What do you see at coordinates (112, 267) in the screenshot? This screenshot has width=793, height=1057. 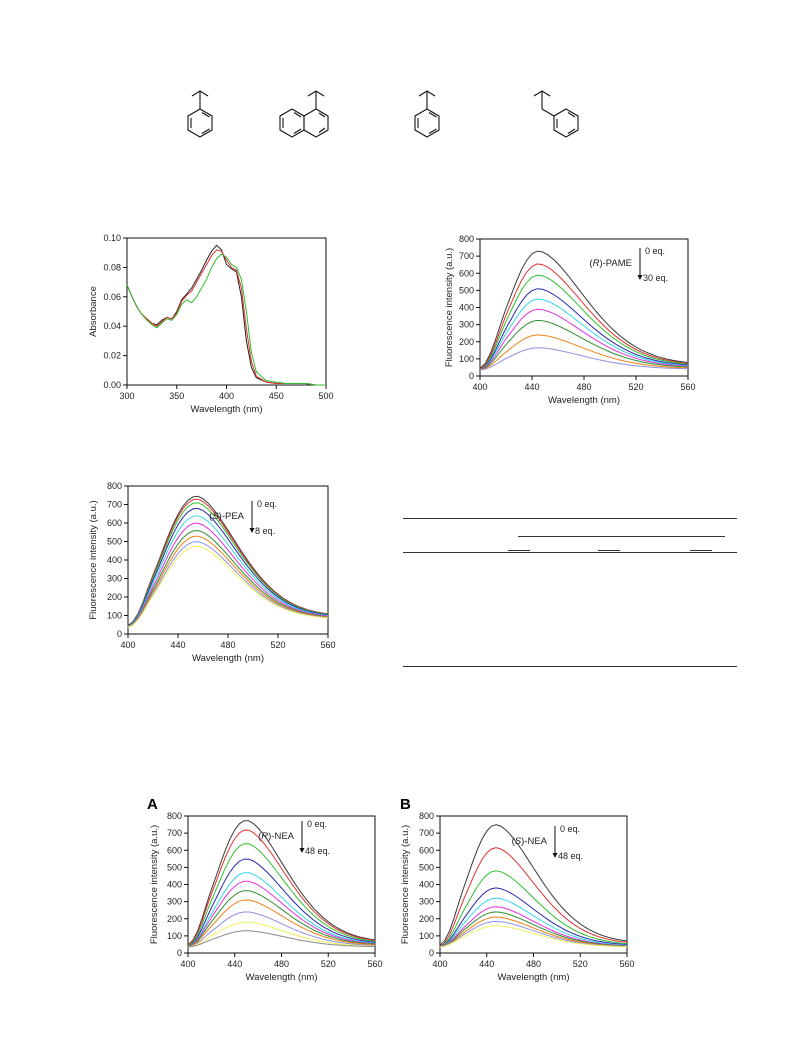 I see `y-tick-label: 0.08` at bounding box center [112, 267].